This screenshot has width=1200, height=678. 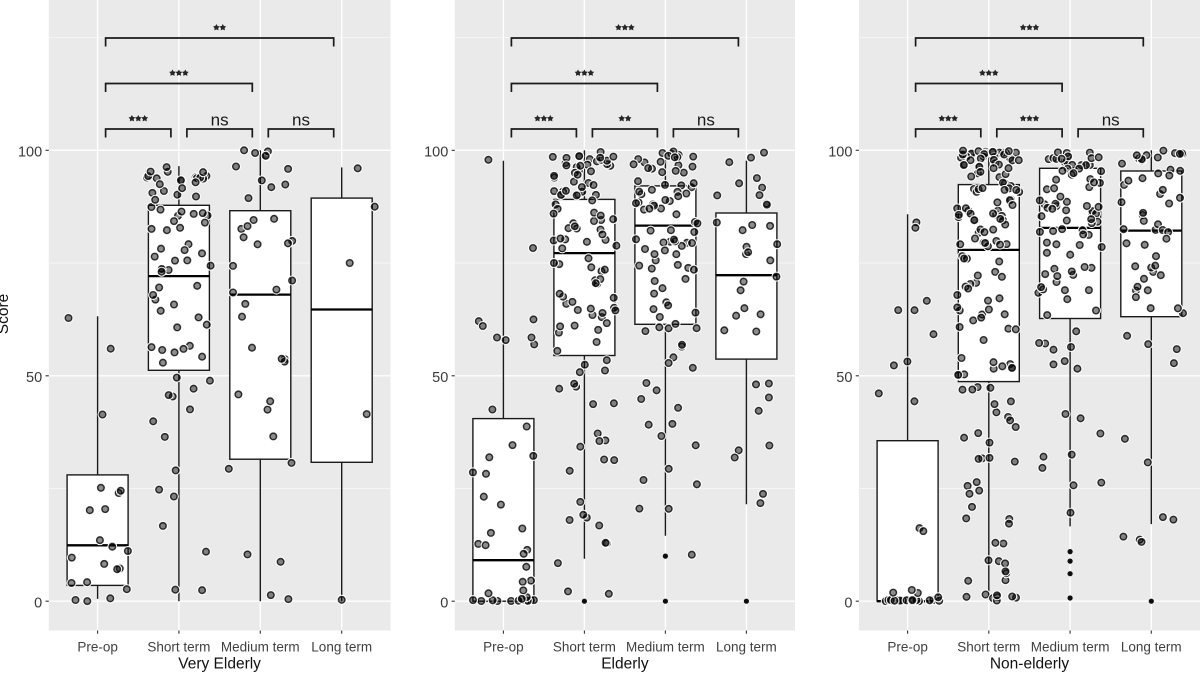 What do you see at coordinates (219, 664) in the screenshot?
I see `svg-text: Very Elderly` at bounding box center [219, 664].